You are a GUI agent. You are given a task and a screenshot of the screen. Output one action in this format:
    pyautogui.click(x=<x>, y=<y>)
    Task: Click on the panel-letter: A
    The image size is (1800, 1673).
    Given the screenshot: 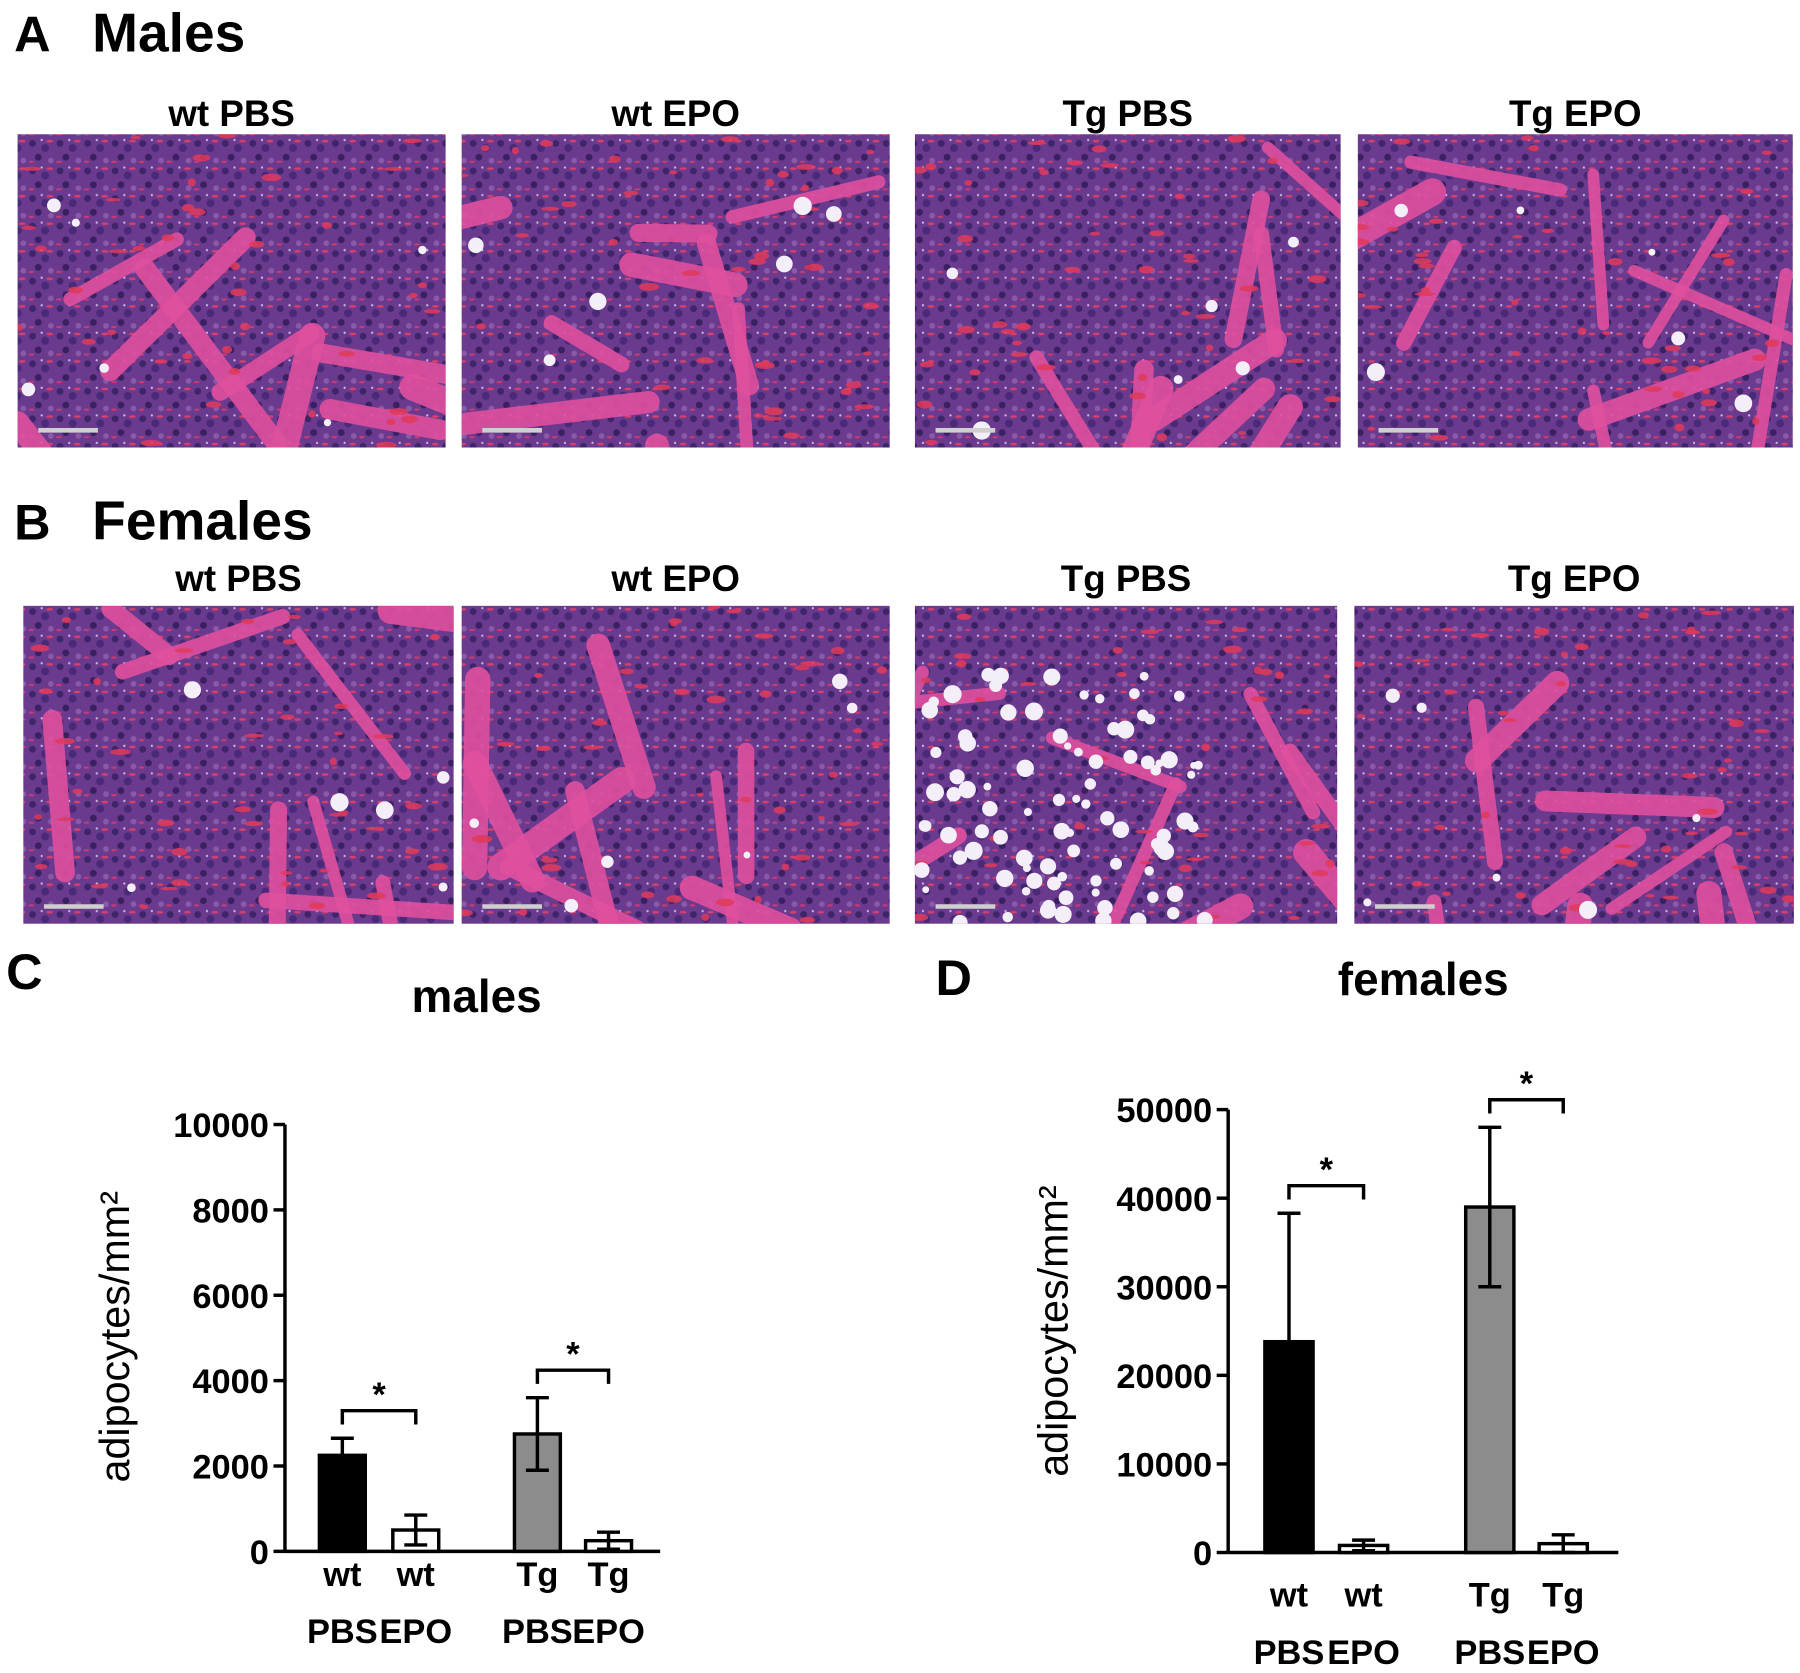 What is the action you would take?
    pyautogui.click(x=32, y=34)
    